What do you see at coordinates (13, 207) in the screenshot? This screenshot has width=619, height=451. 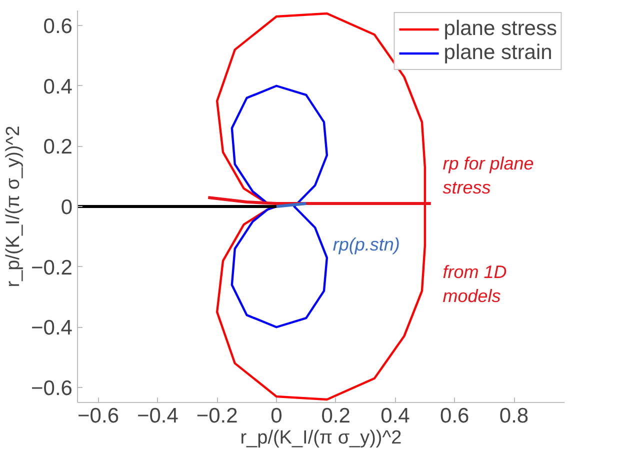 I see `y-axis-title: r_p/(K_I/(π σ_y))^2` at bounding box center [13, 207].